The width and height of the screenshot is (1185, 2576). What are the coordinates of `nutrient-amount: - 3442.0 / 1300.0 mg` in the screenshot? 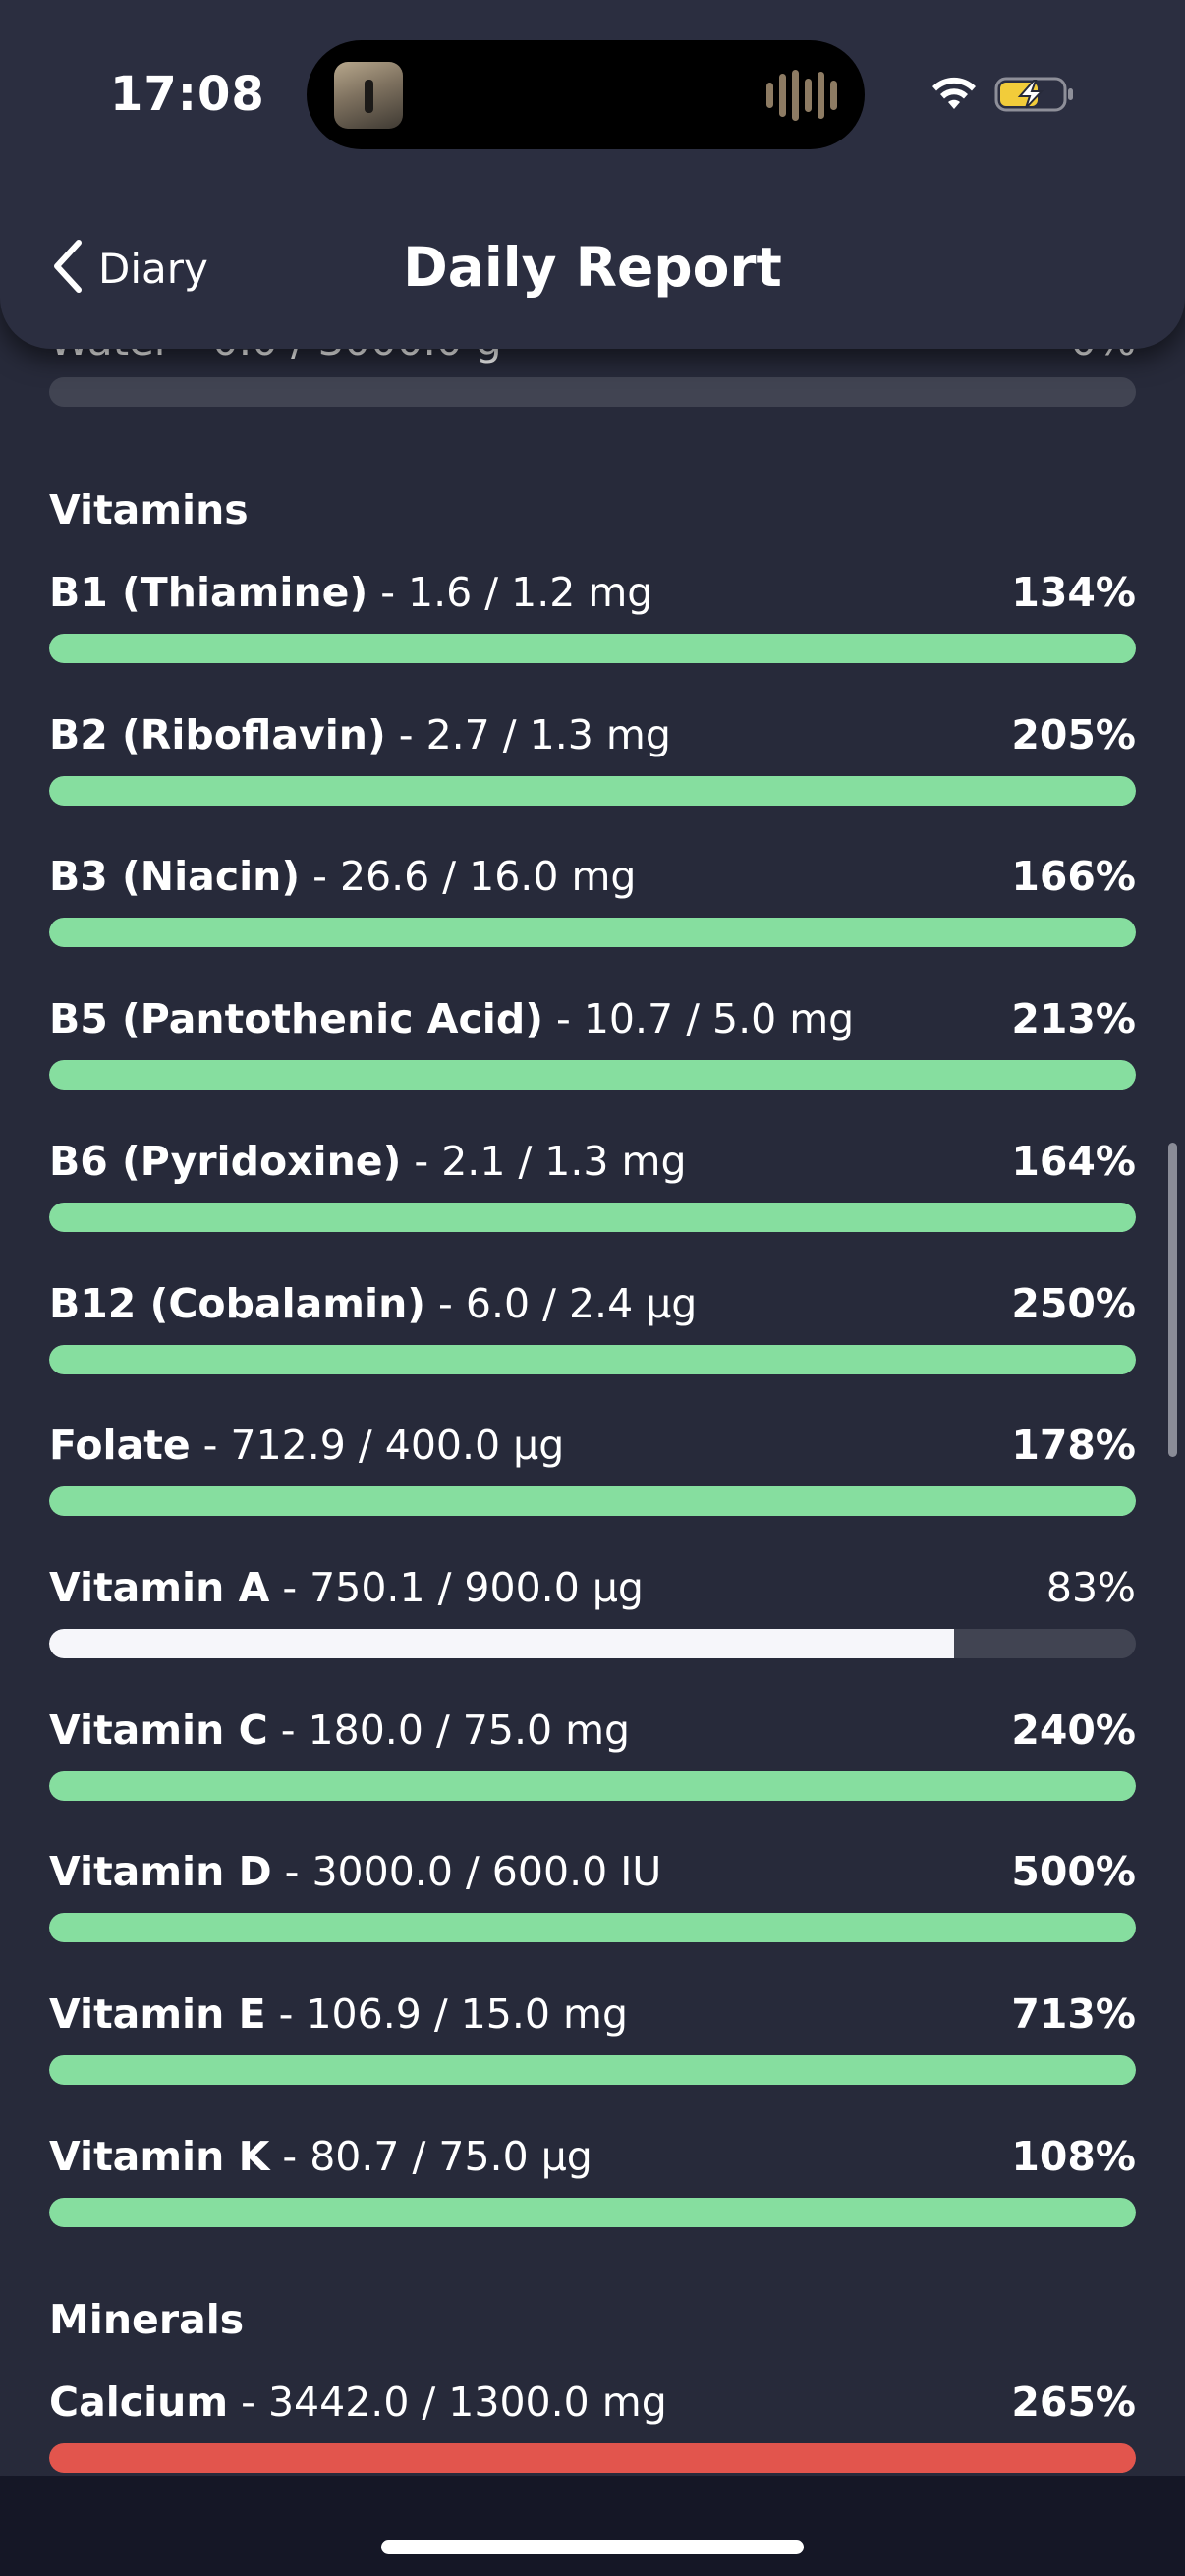 It's located at (448, 2402).